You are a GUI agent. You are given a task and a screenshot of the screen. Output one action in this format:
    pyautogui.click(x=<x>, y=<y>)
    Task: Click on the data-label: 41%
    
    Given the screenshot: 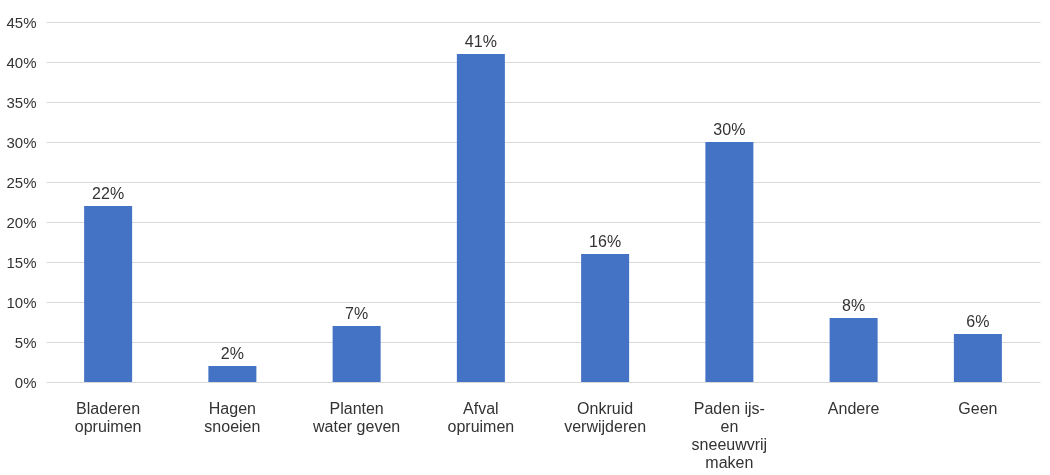 What is the action you would take?
    pyautogui.click(x=480, y=41)
    